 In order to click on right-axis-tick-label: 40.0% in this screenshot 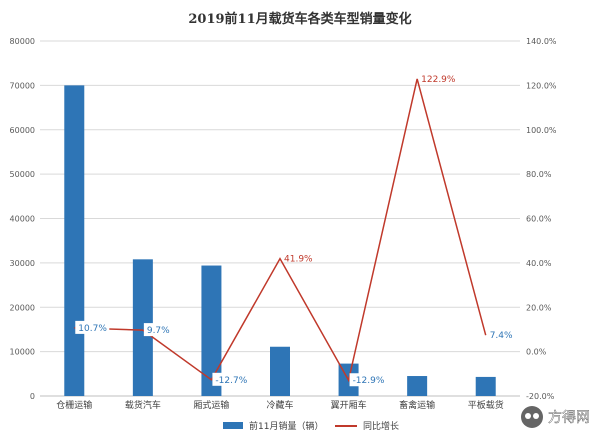, I will do `click(539, 263)`.